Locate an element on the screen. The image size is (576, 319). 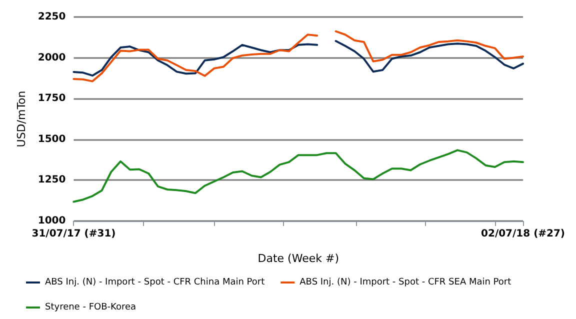
y-tick-label: 2000 is located at coordinates (52, 58).